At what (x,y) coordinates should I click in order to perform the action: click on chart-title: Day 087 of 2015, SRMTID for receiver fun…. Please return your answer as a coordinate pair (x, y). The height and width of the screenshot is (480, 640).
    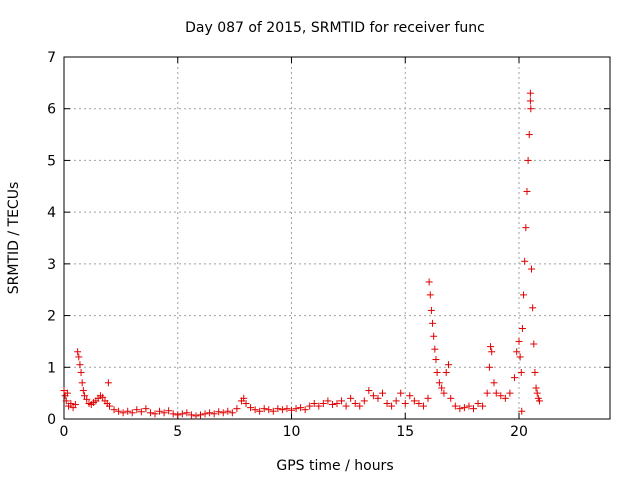
    Looking at the image, I should click on (335, 28).